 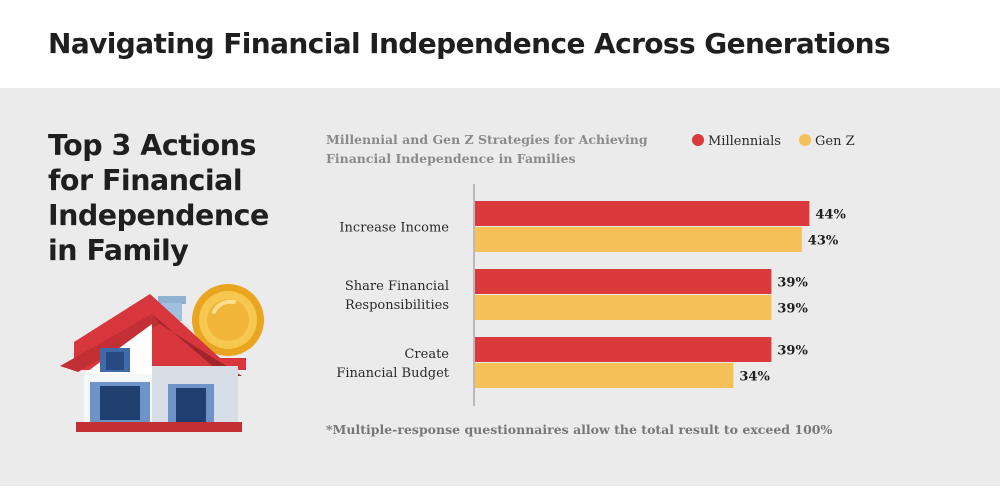 What do you see at coordinates (835, 141) in the screenshot?
I see `legend-label: Gen Z` at bounding box center [835, 141].